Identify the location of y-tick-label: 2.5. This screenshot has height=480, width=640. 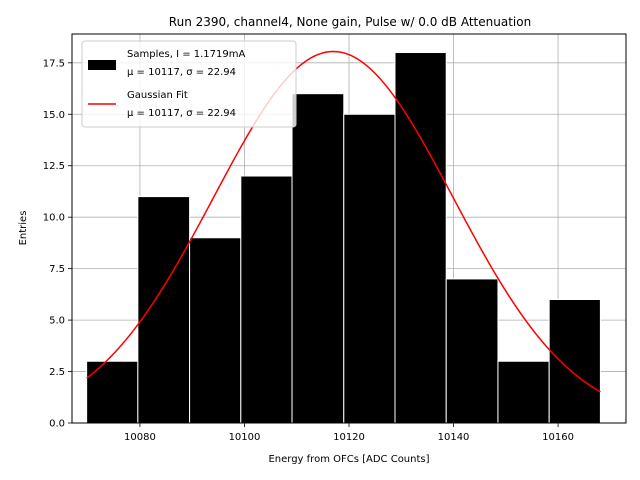
(57, 372).